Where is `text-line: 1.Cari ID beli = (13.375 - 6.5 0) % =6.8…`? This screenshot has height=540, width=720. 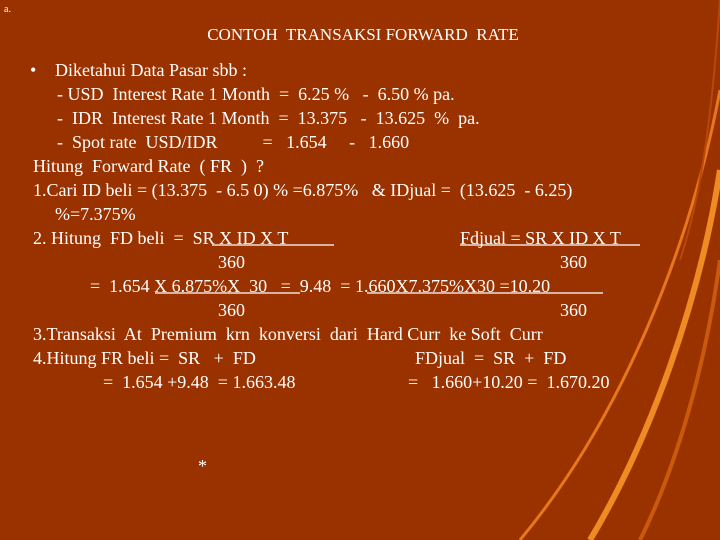
text-line: 1.Cari ID beli = (13.375 - 6.5 0) % =6.8… is located at coordinates (302, 190).